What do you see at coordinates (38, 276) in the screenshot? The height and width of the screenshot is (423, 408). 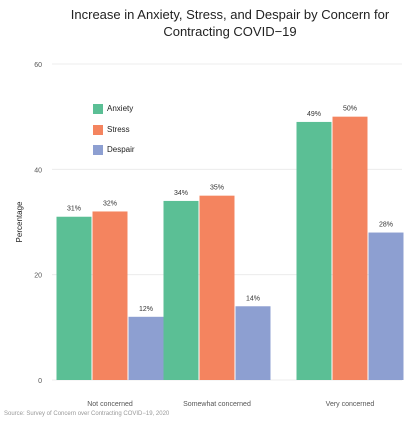 I see `y-tick-label-1: 20` at bounding box center [38, 276].